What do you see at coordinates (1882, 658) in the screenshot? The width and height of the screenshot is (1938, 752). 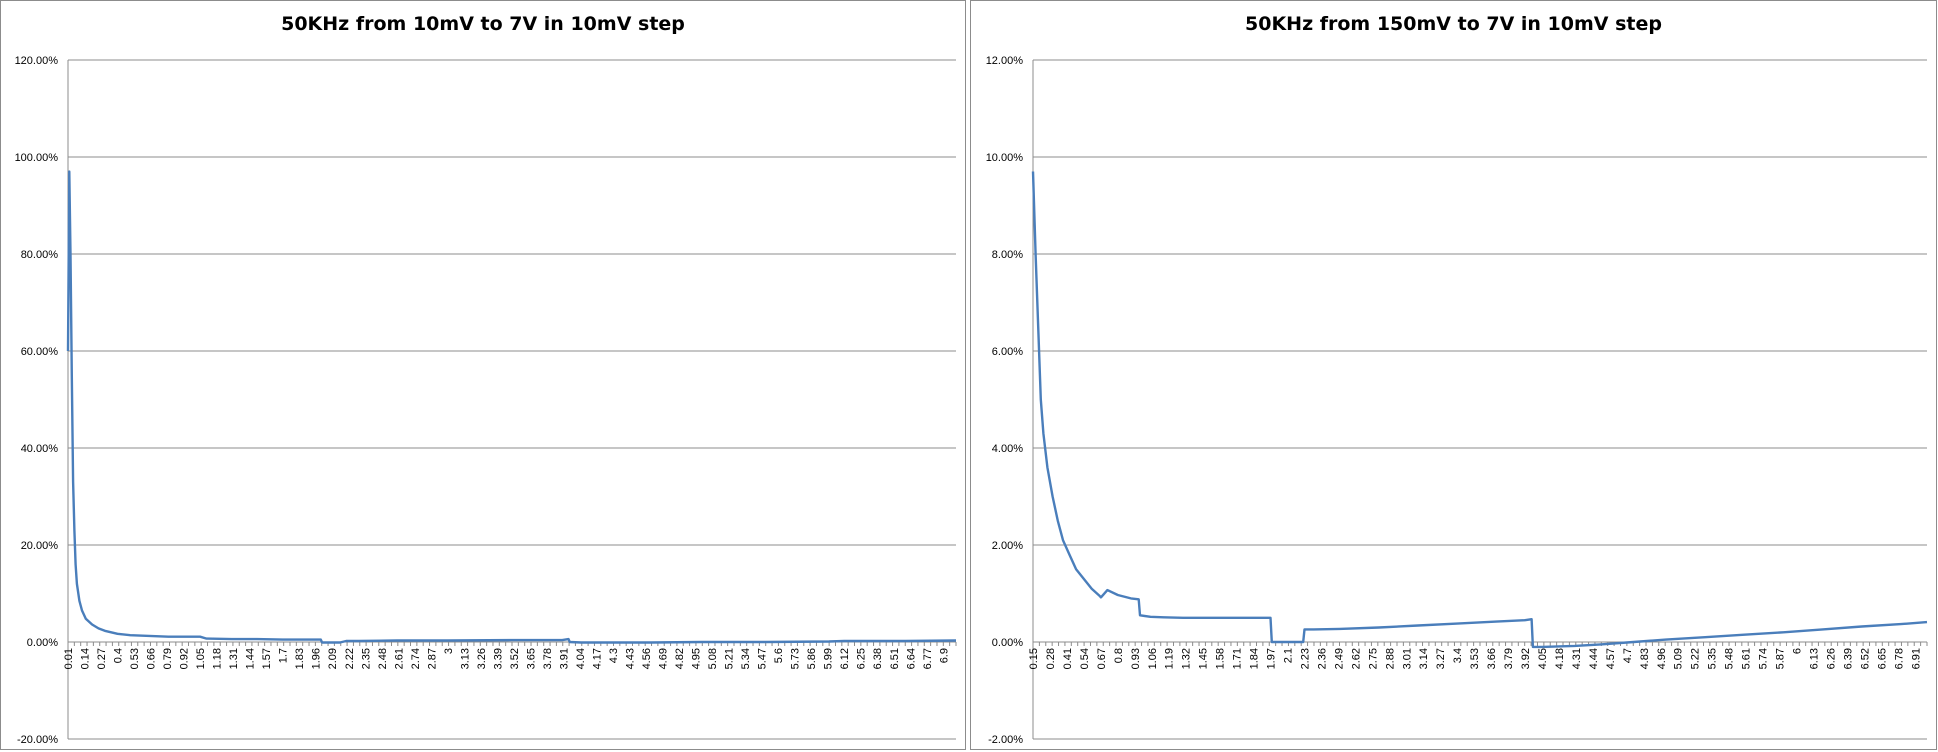 I see `x-tick-label: 6.65` at bounding box center [1882, 658].